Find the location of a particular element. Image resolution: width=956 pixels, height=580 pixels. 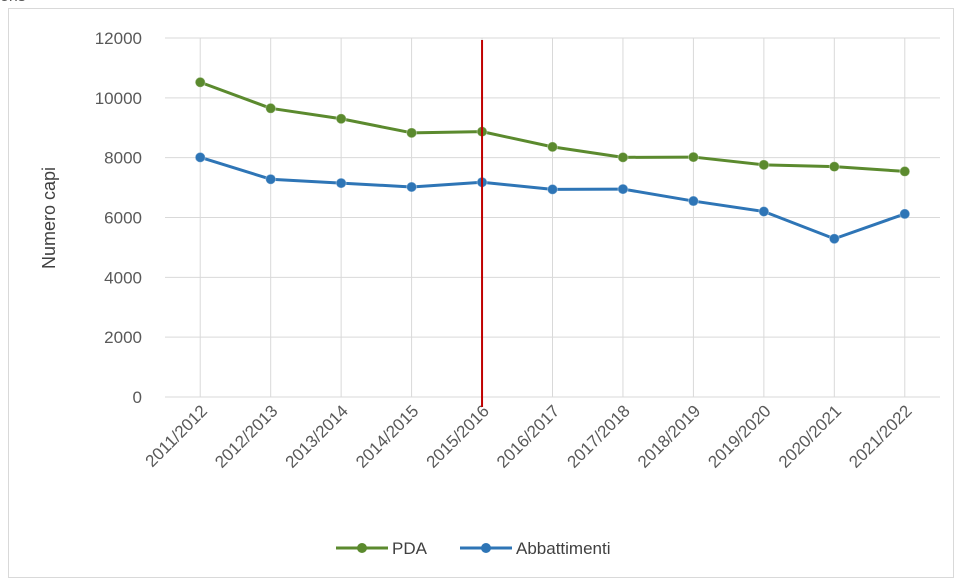

y-tick-label: 4000 is located at coordinates (123, 277).